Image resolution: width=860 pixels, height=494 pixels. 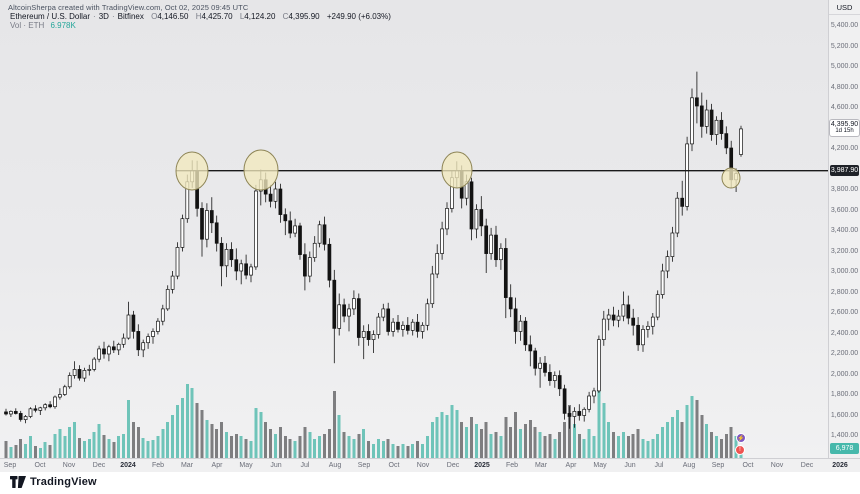 What do you see at coordinates (844, 107) in the screenshot?
I see `price-axis-label: 4,600.00` at bounding box center [844, 107].